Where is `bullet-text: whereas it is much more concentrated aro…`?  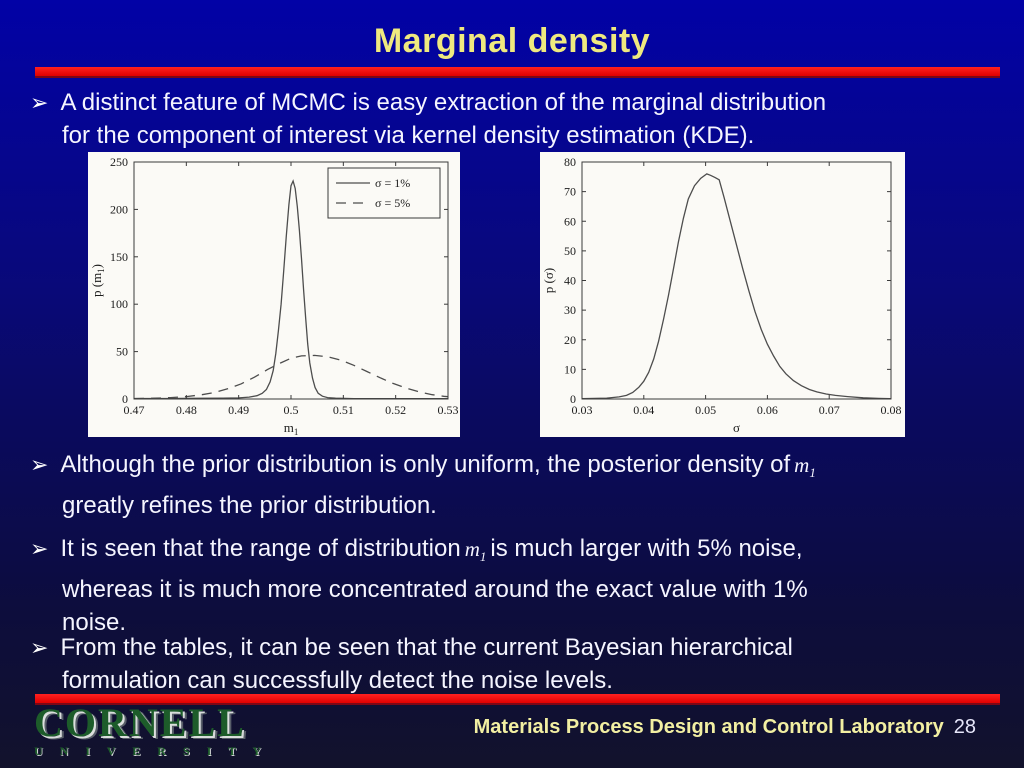 bullet-text: whereas it is much more concentrated aro… is located at coordinates (435, 590).